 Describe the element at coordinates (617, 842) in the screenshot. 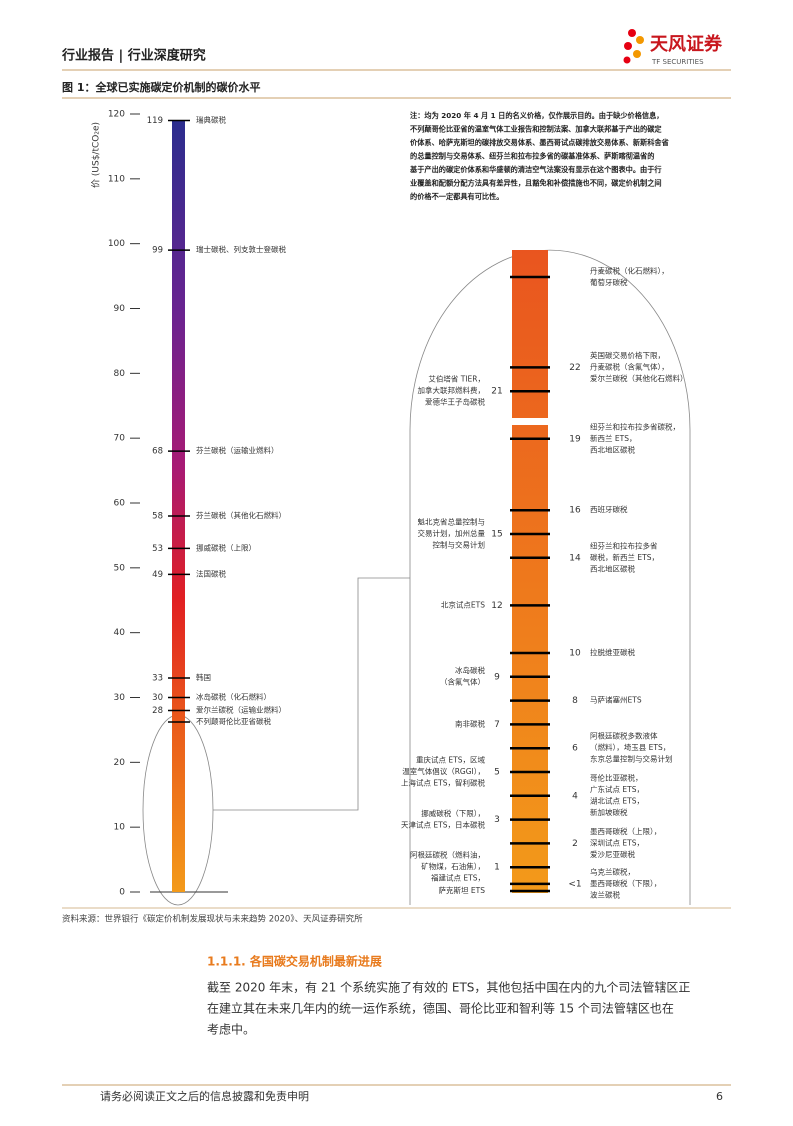

I see `annotation-text: 深圳试点 ETS，` at that location.